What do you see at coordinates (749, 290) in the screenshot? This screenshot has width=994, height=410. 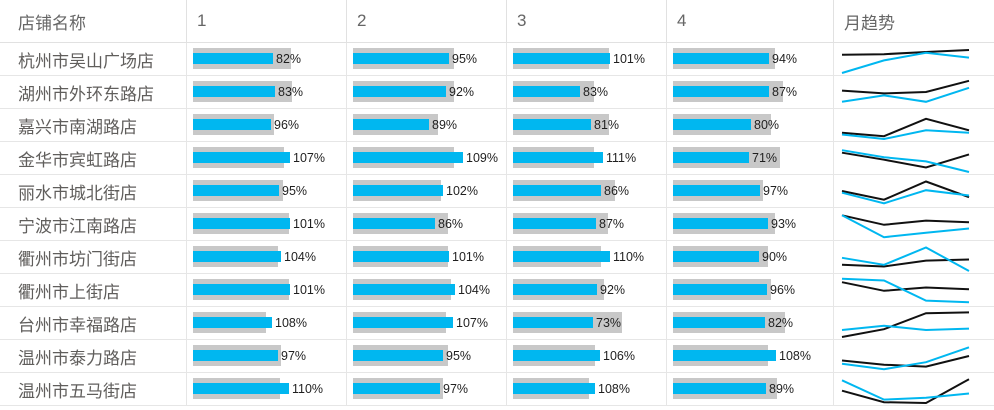 I see `month-bar-cell: 96%` at bounding box center [749, 290].